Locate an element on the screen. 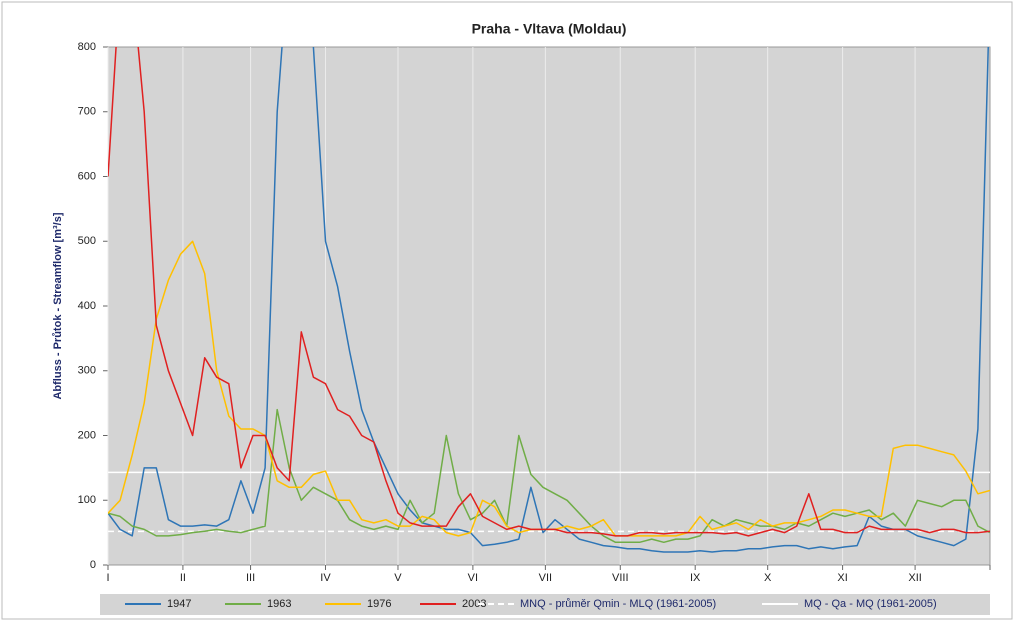 The height and width of the screenshot is (627, 1015). legend-label: 1976 is located at coordinates (379, 604).